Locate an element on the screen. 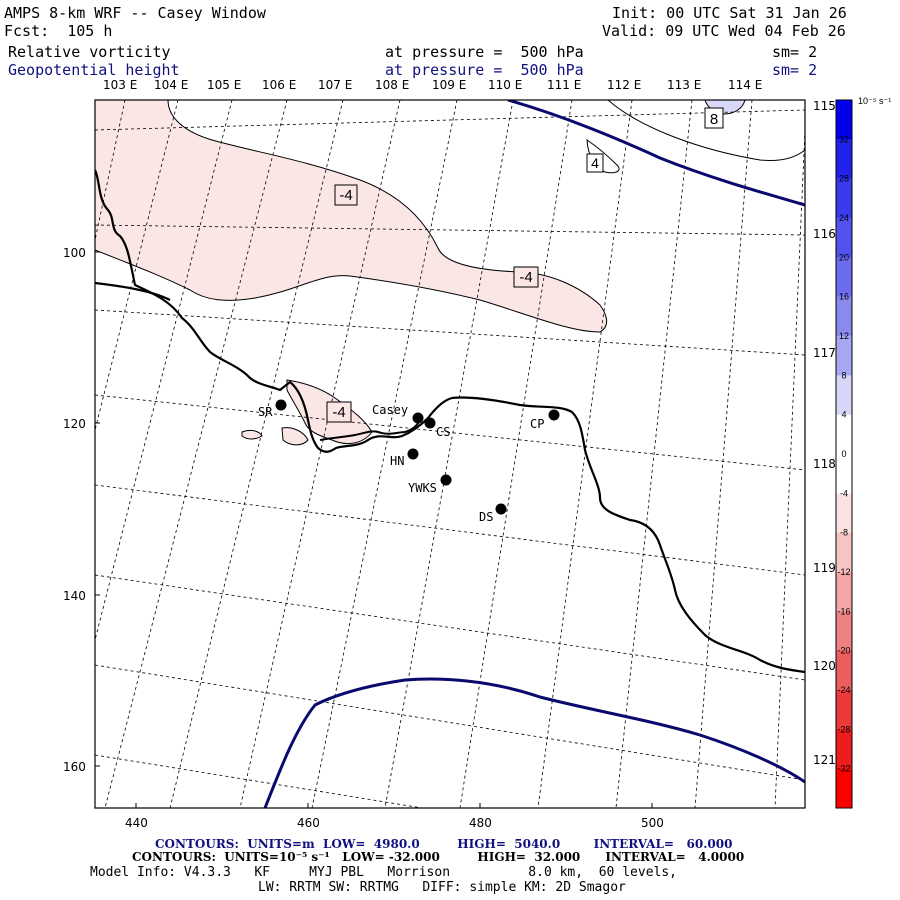 The image size is (900, 900). colorbar-tick-label: 4 is located at coordinates (843, 415).